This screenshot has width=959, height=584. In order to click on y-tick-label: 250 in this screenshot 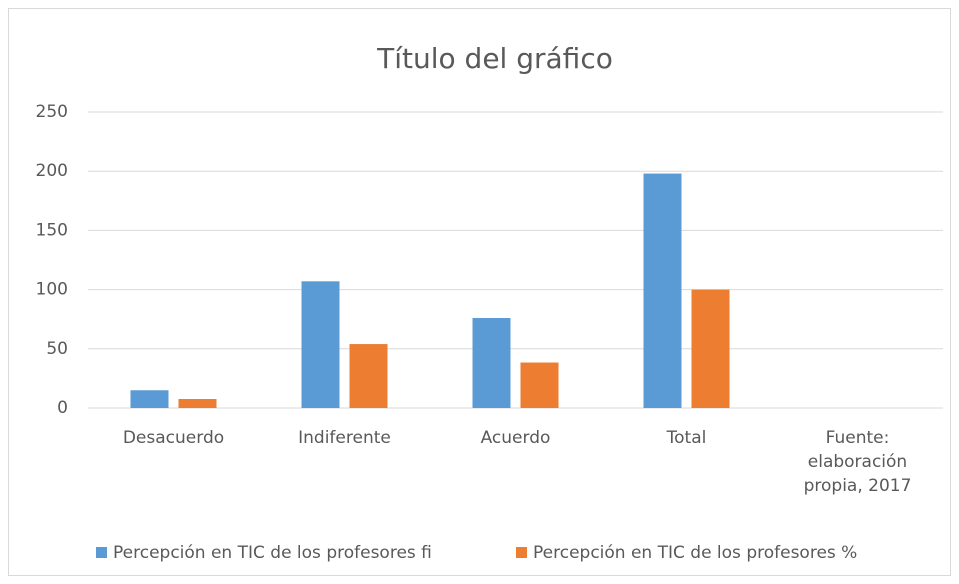, I will do `click(52, 112)`.